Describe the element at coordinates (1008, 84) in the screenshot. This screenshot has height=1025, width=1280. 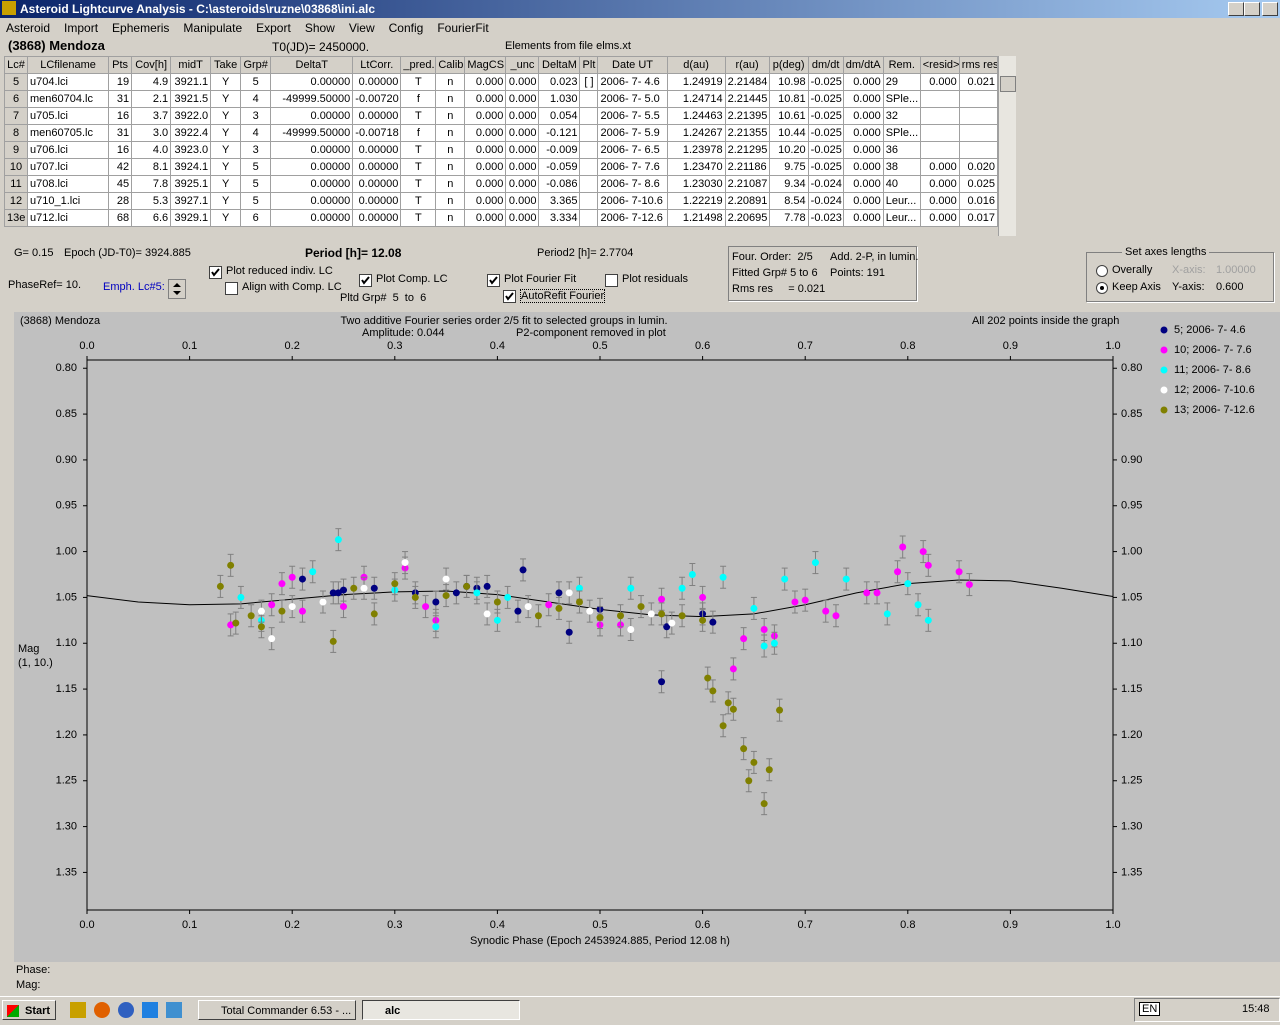
I see `scroll-thumb` at that location.